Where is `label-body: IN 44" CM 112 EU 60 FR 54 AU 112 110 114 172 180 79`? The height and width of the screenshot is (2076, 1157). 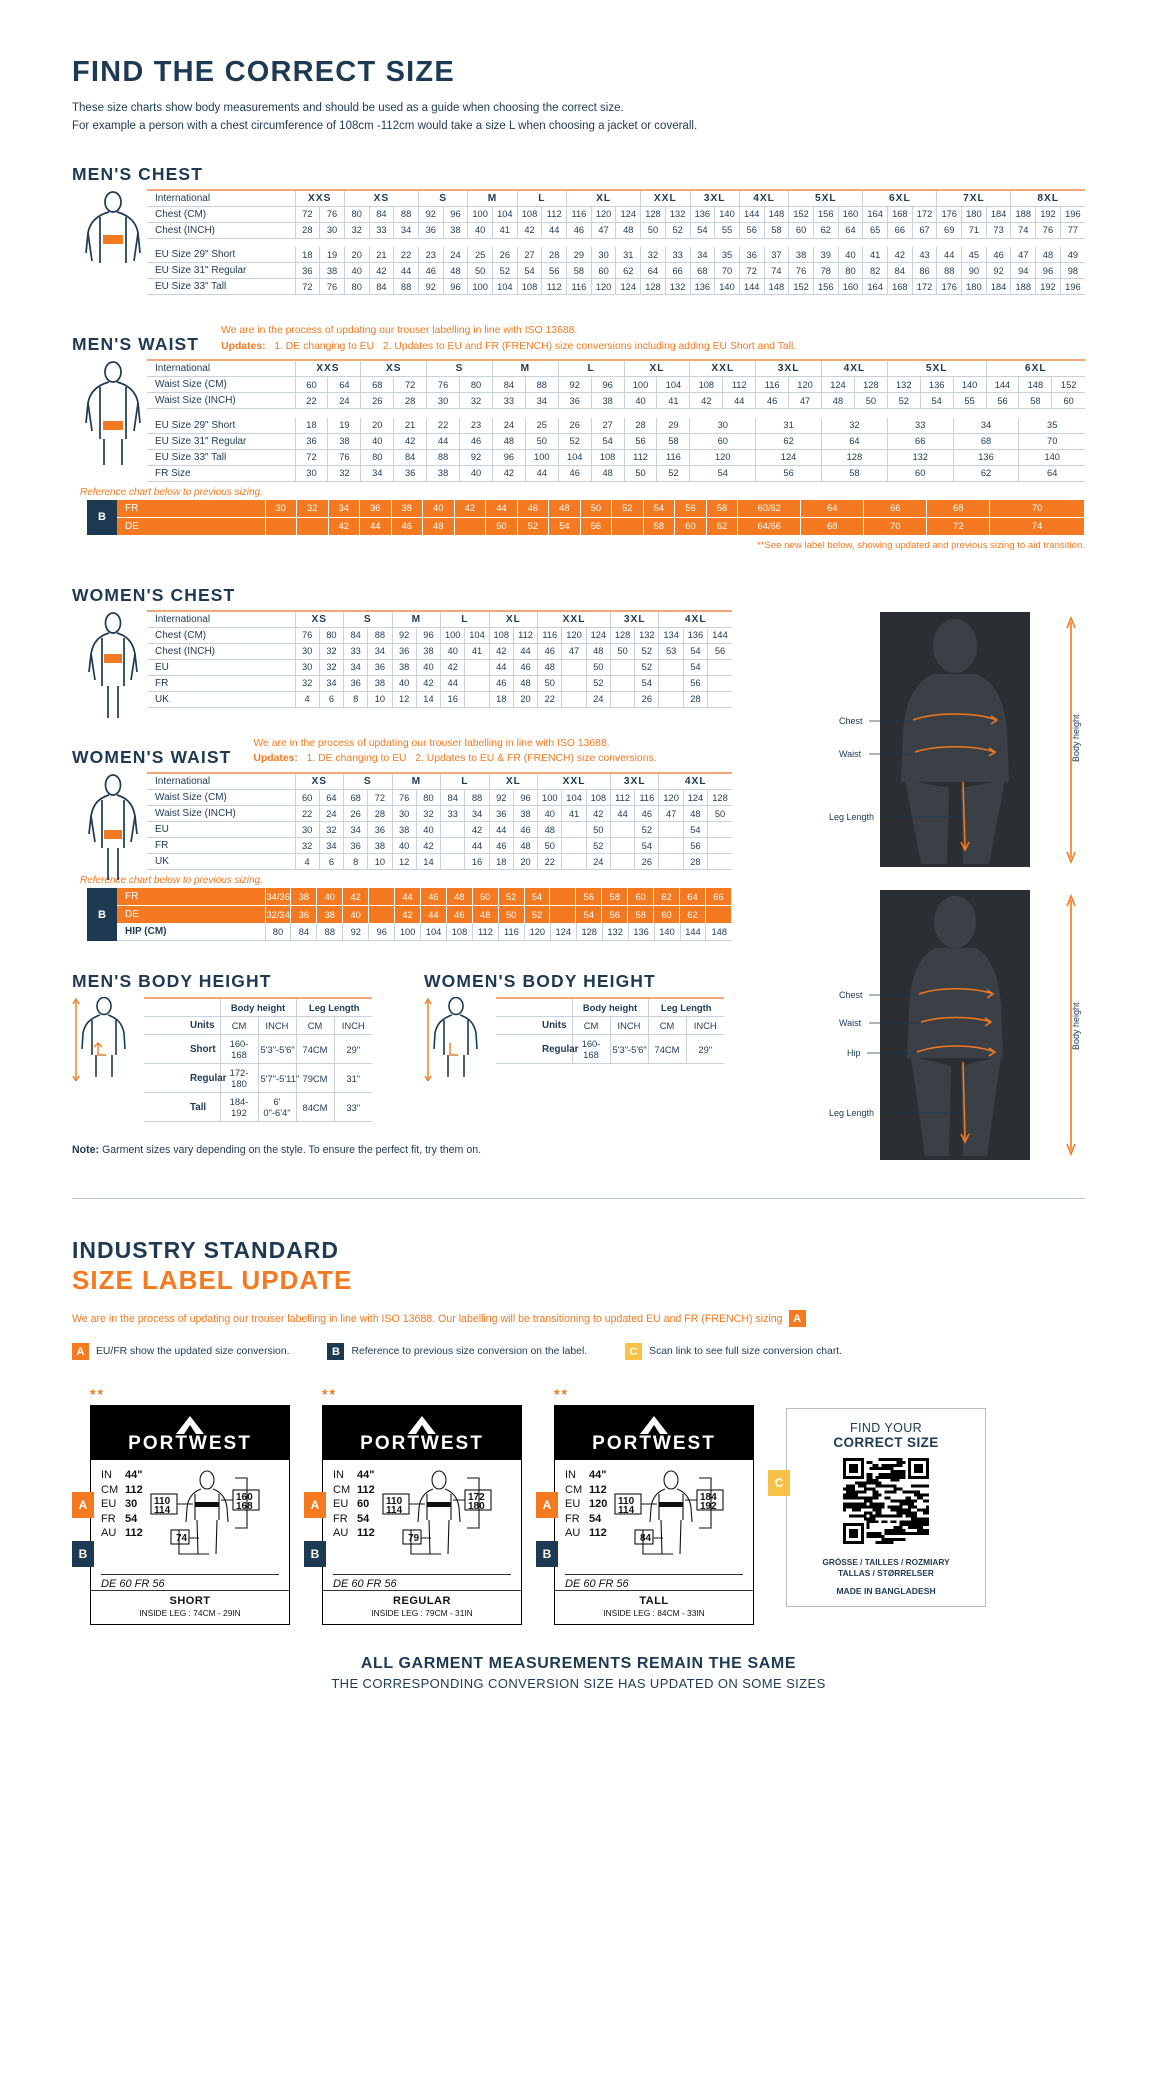
label-body: IN 44" CM 112 EU 60 FR 54 AU 112 110 114 172 180 79 is located at coordinates (422, 1515).